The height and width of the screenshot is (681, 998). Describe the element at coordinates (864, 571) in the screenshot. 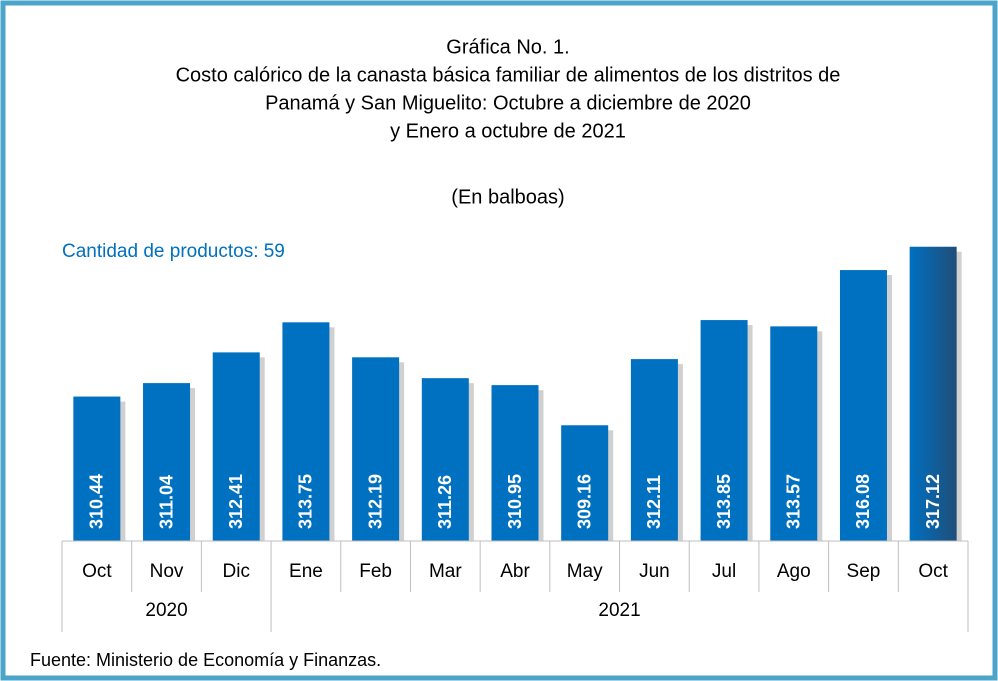

I see `x-tick-label: Sep` at that location.